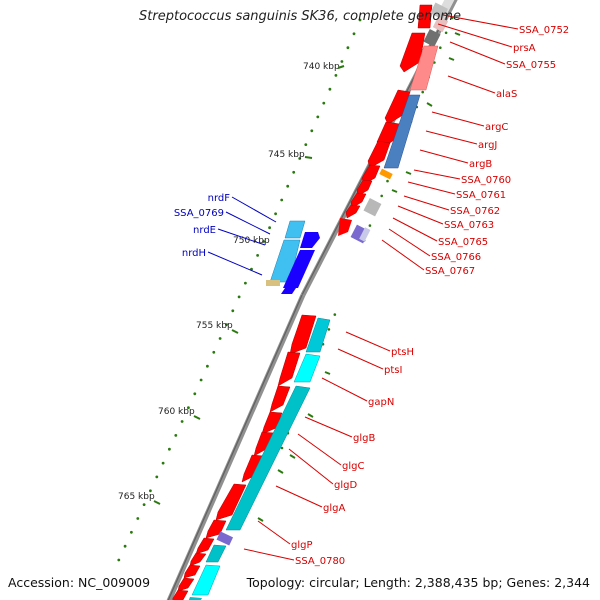 Image resolution: width=600 pixels, height=600 pixels. Describe the element at coordinates (393, 123) in the screenshot. I see `features-upper` at that location.